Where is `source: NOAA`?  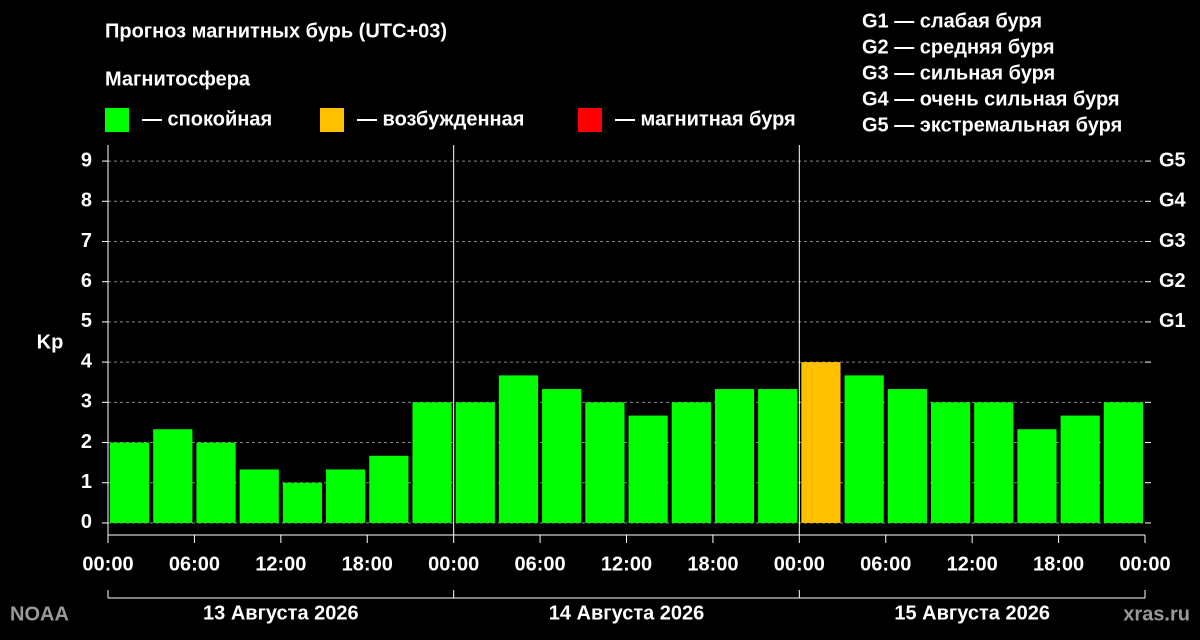 source: NOAA is located at coordinates (39, 614).